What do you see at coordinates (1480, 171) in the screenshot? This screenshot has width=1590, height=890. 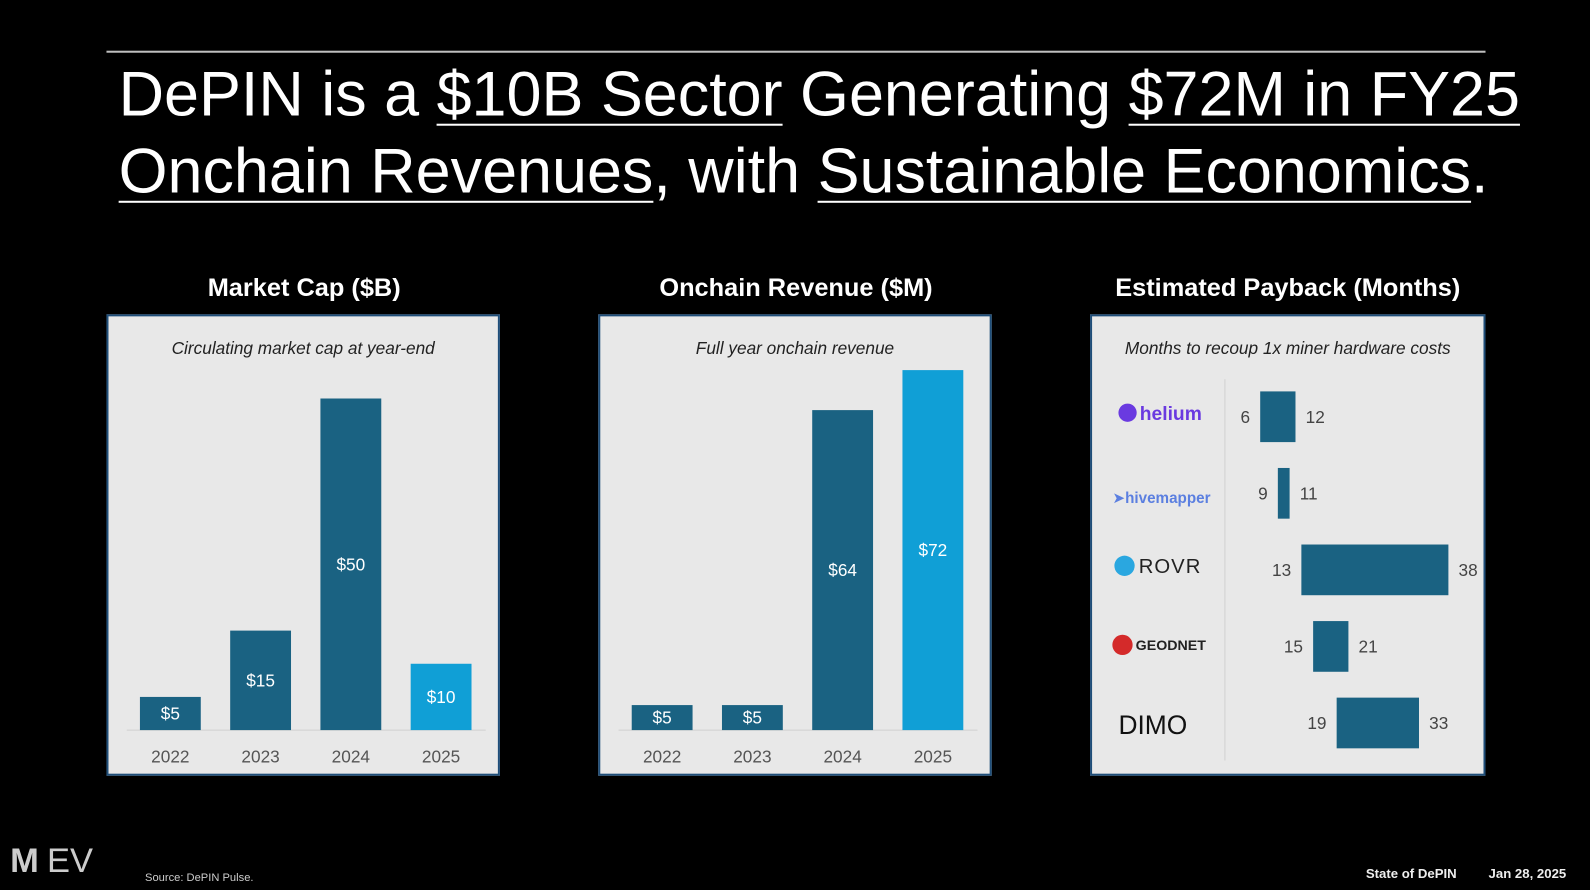 I see `title-text: .` at bounding box center [1480, 171].